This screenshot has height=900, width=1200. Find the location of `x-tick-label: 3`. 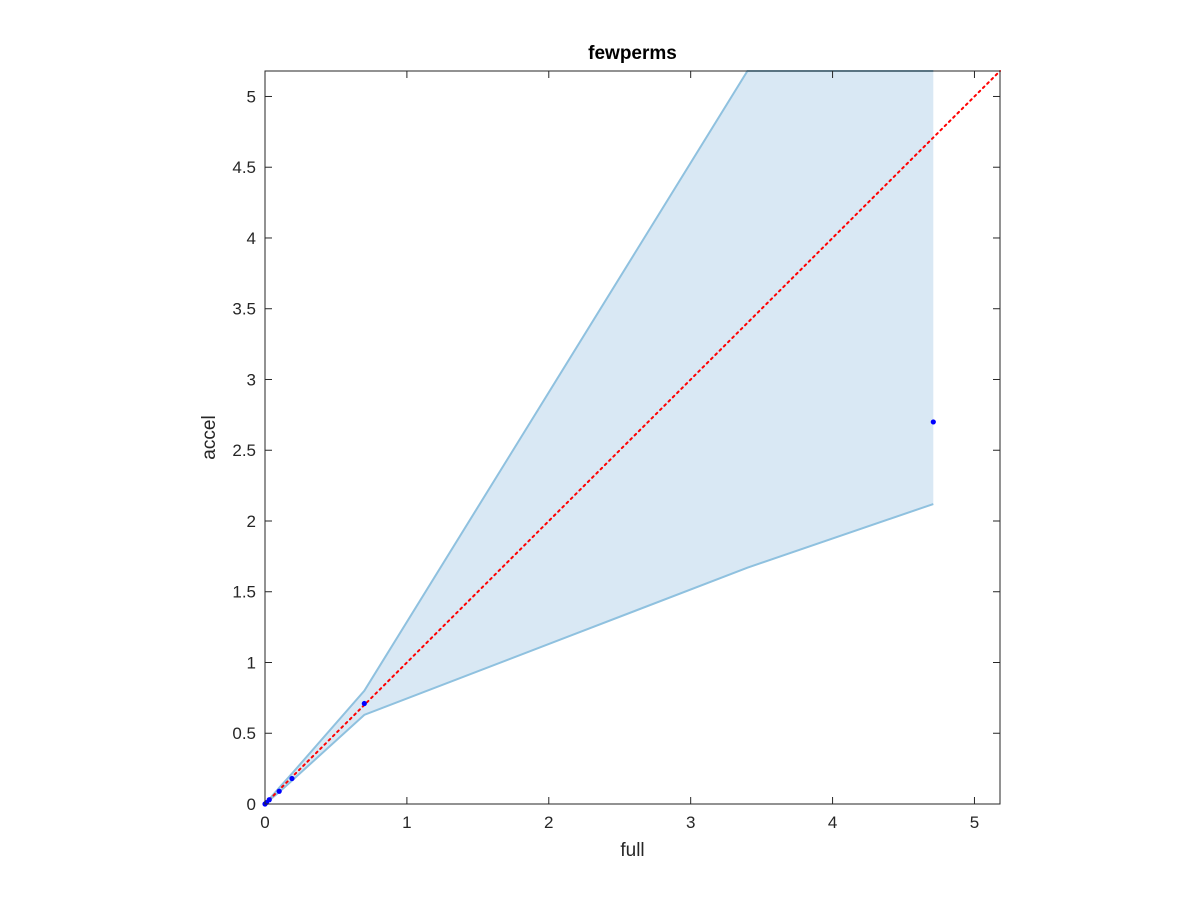

x-tick-label: 3 is located at coordinates (690, 822).